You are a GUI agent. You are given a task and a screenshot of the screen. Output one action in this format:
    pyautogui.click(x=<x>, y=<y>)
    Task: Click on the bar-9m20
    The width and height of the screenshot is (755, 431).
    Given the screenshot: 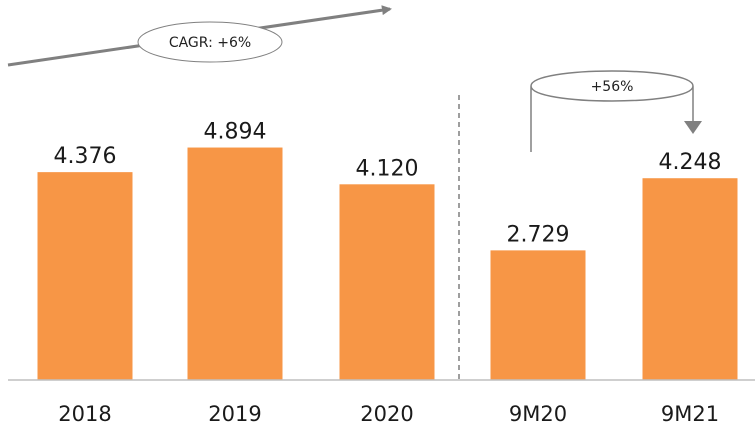 What is the action you would take?
    pyautogui.click(x=538, y=315)
    